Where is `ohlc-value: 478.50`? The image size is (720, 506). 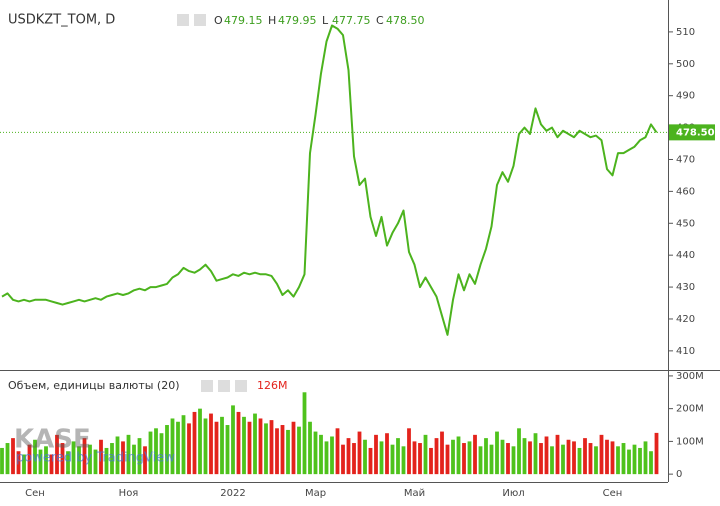
ohlc-value: 478.50 is located at coordinates (405, 20).